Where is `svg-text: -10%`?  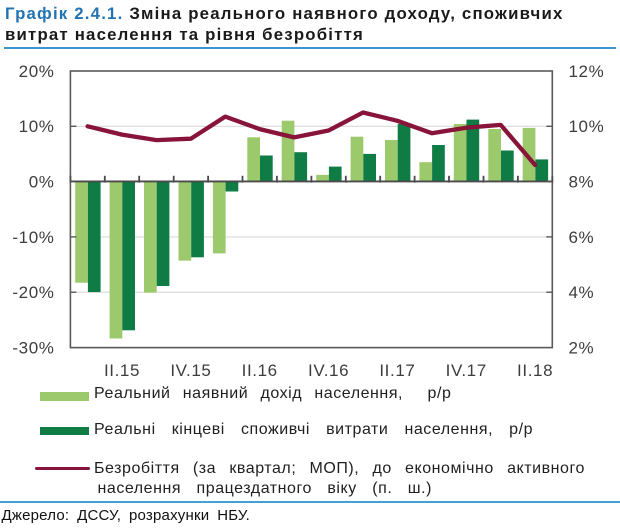
svg-text: -10% is located at coordinates (33, 237).